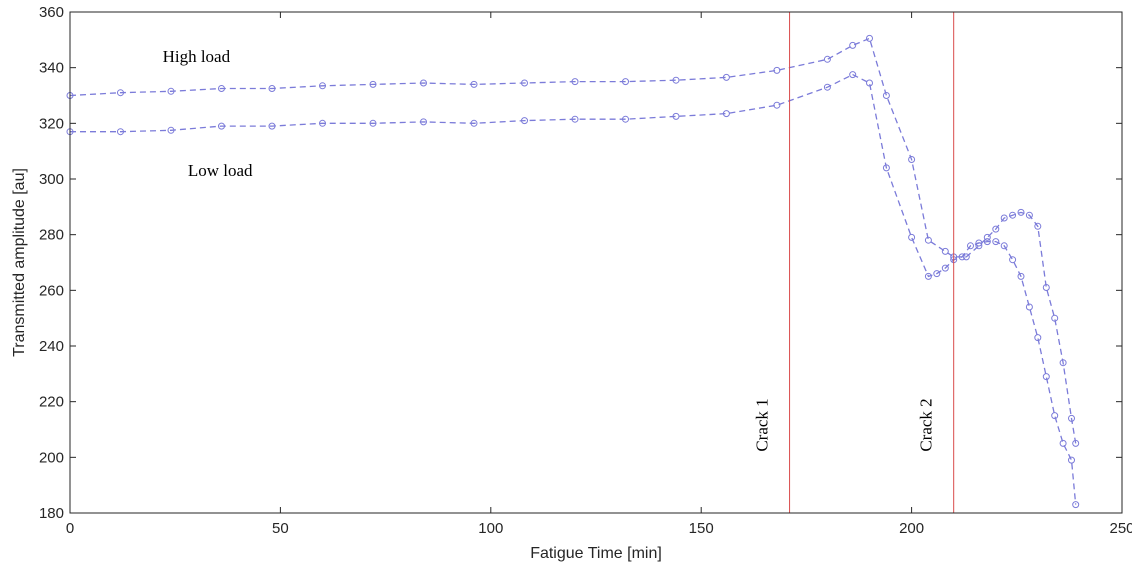 The width and height of the screenshot is (1132, 569). I want to click on x-tick-label: 150, so click(701, 528).